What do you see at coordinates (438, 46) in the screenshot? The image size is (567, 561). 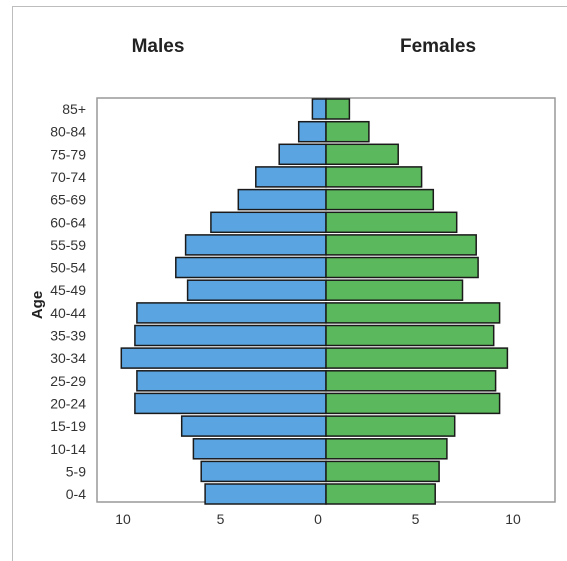 I see `females-header: Females` at bounding box center [438, 46].